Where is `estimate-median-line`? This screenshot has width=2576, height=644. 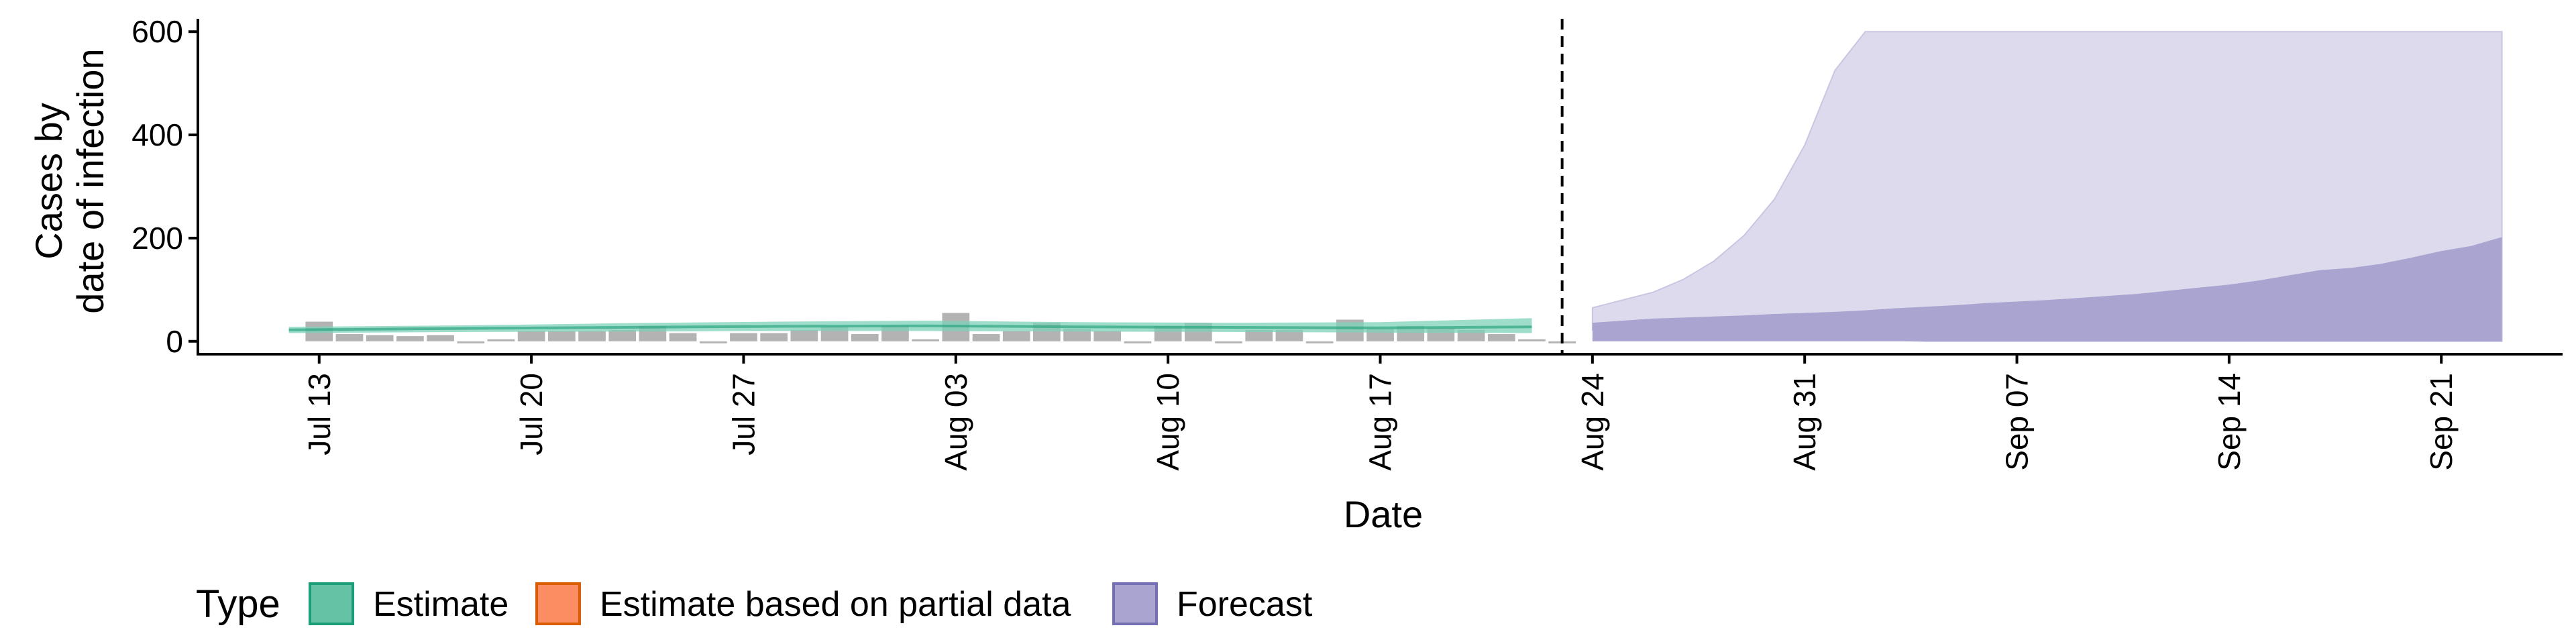
estimate-median-line is located at coordinates (910, 327).